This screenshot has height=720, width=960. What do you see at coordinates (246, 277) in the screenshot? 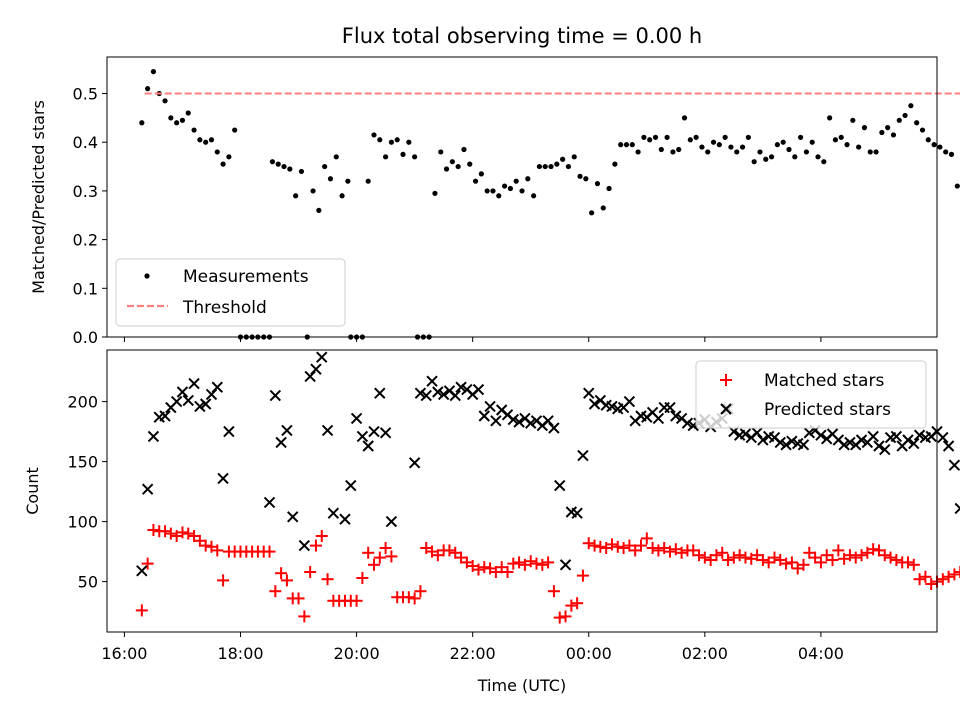
I see `legend-measurements-label: Measurements` at bounding box center [246, 277].